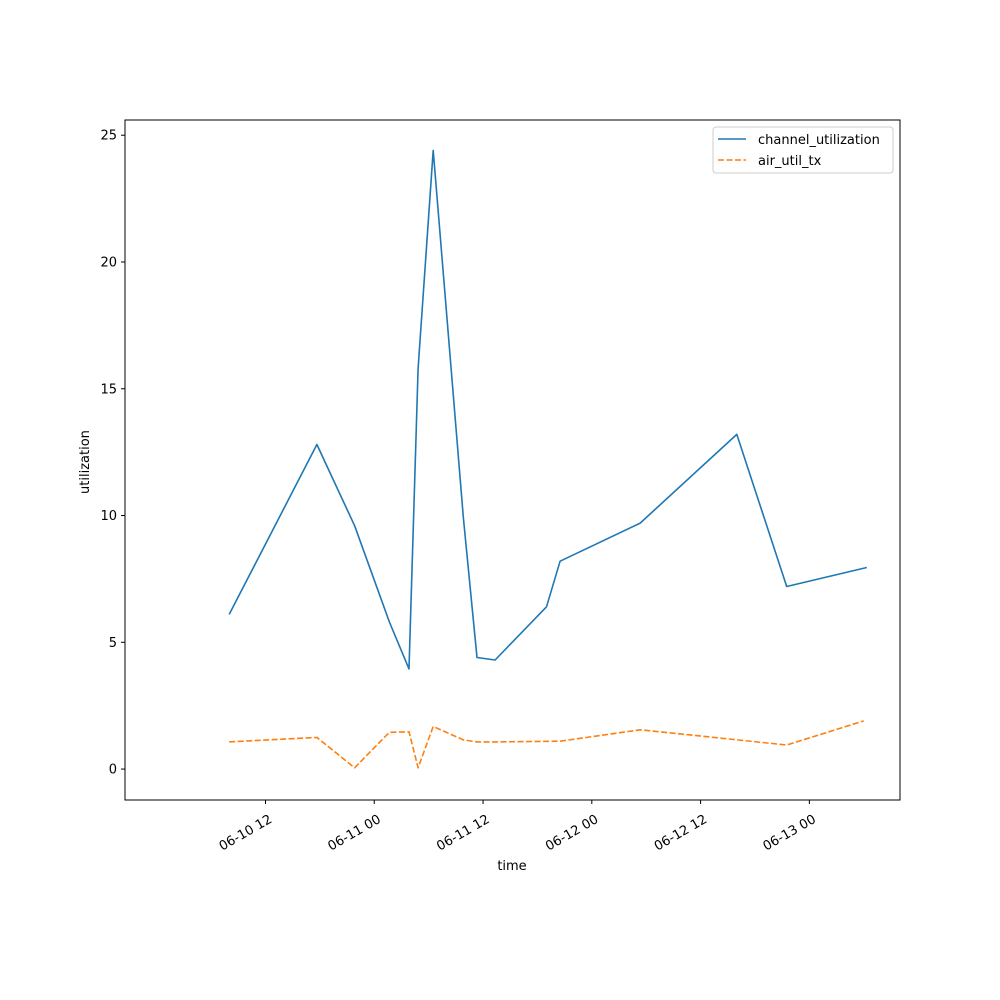 The image size is (1000, 1000). I want to click on series-line-air-util-tx, so click(546, 744).